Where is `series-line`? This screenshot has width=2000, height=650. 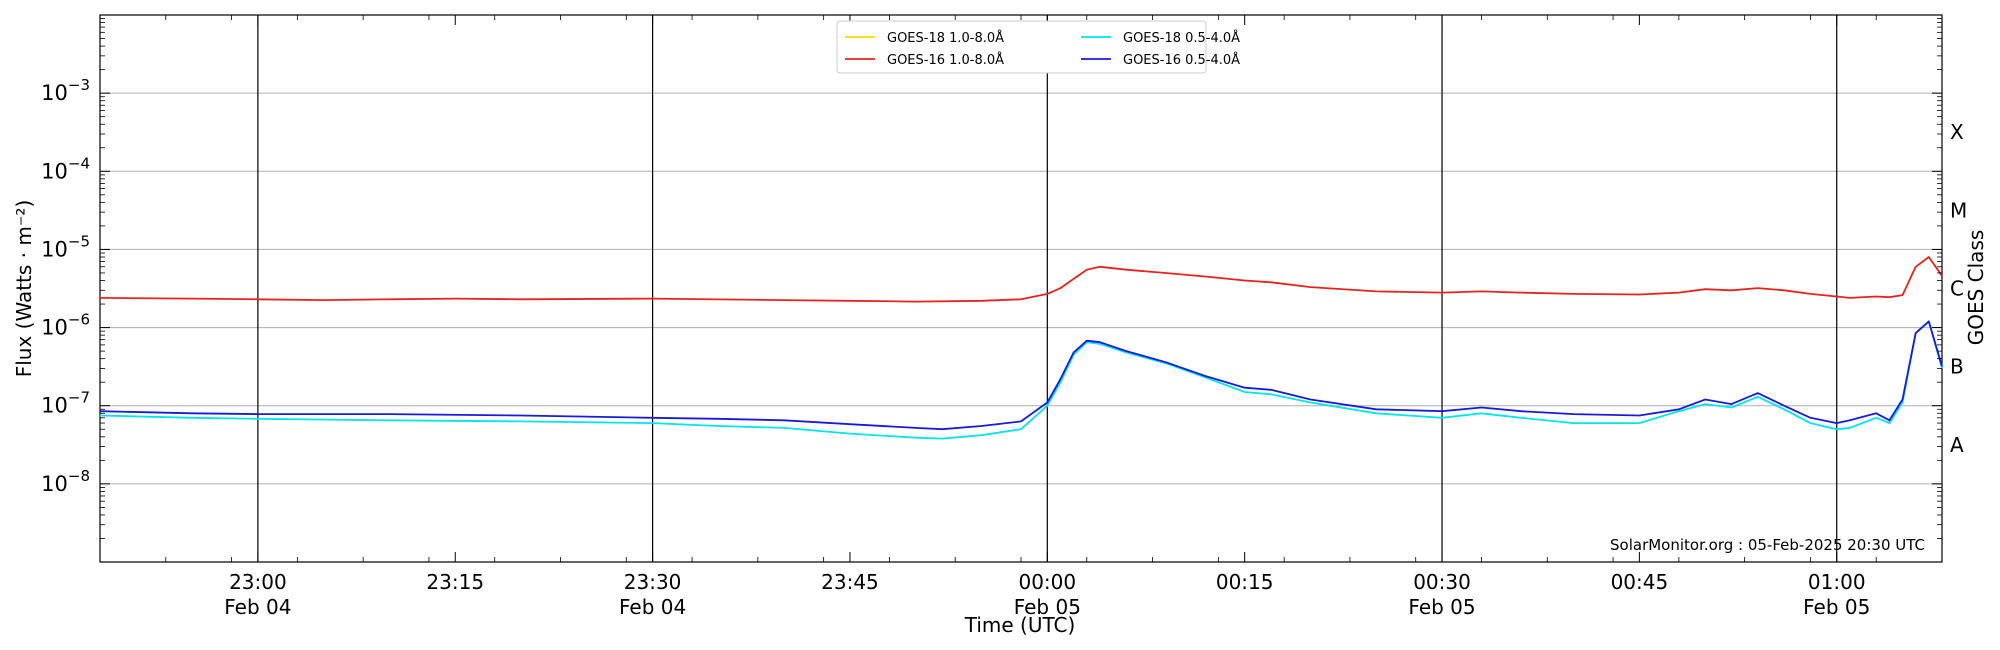 series-line is located at coordinates (1021, 279).